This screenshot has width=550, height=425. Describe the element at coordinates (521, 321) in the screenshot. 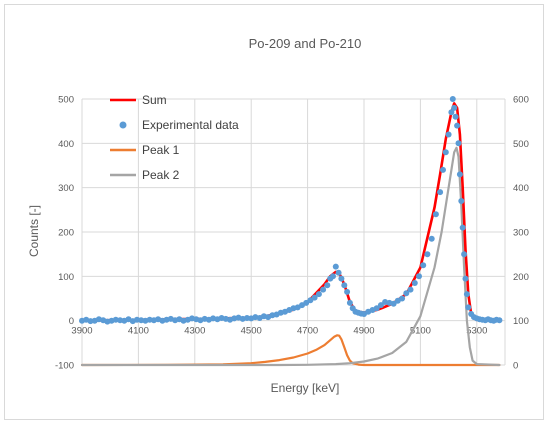

I see `right-y-tick-label: 100` at that location.